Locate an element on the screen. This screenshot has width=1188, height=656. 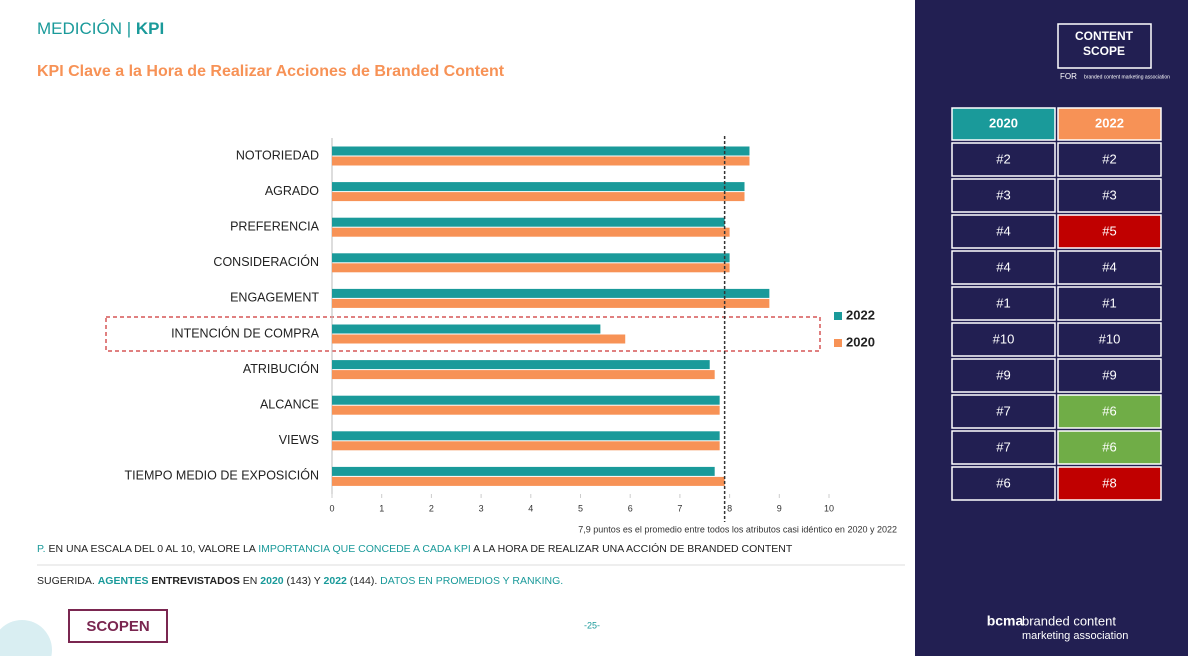
note-segment: (144). is located at coordinates (363, 581).